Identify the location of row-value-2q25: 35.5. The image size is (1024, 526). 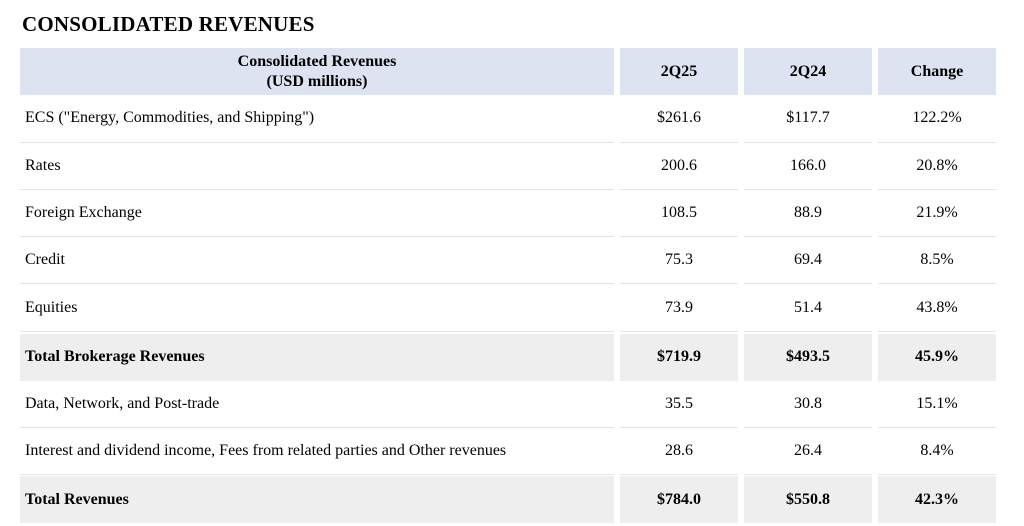
(679, 405).